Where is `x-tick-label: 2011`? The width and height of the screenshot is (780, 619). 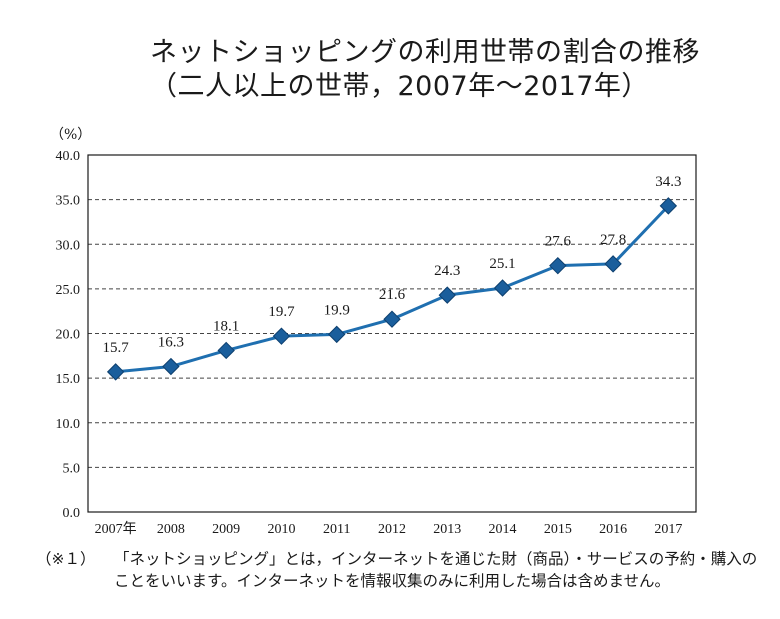
x-tick-label: 2011 is located at coordinates (336, 529).